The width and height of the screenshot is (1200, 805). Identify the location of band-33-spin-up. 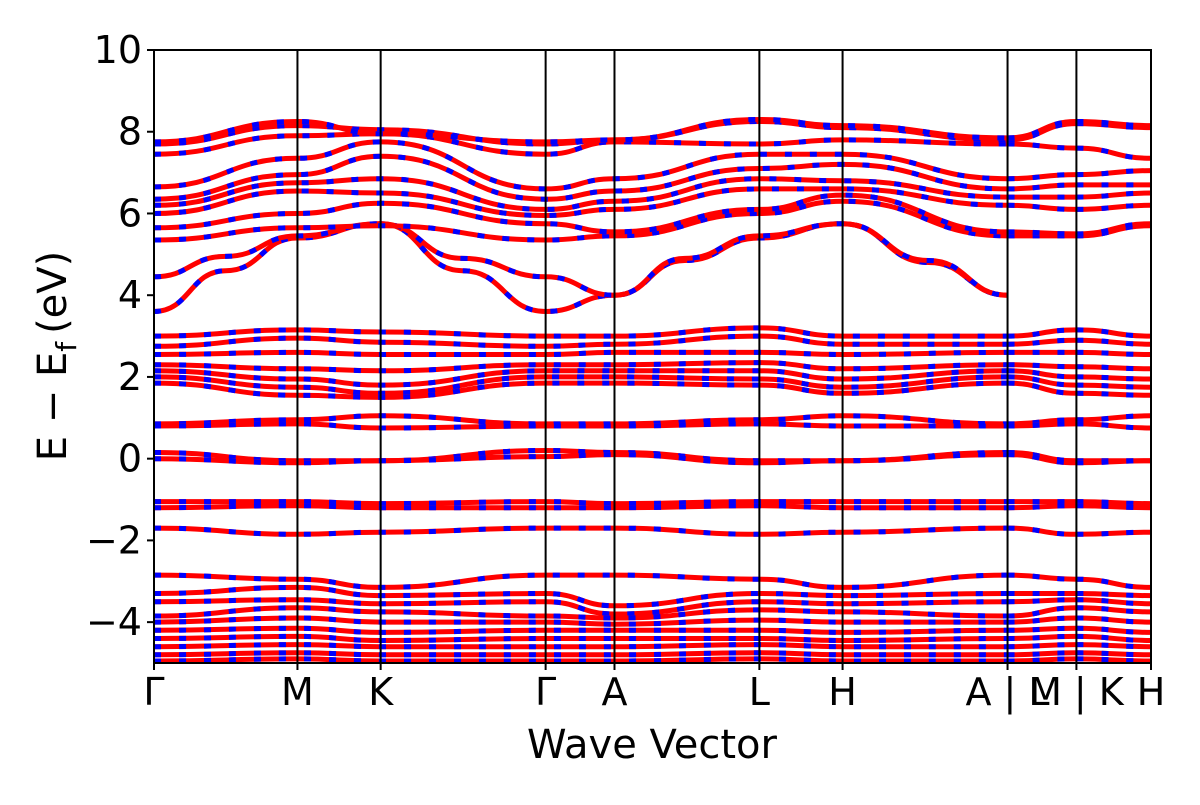
(652, 646).